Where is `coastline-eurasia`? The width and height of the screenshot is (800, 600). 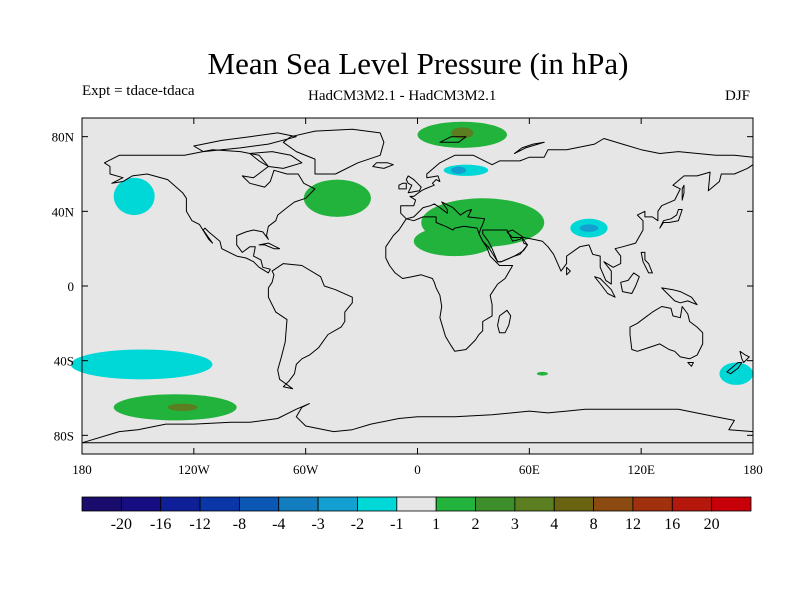 coastline-eurasia is located at coordinates (577, 211).